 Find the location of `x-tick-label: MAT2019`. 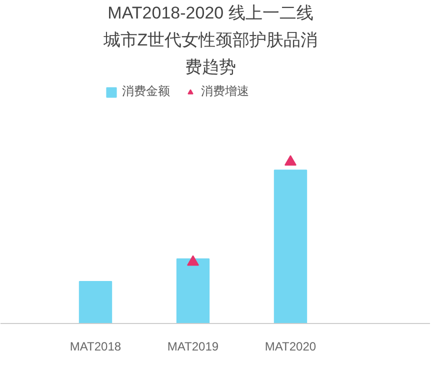

x-tick-label: MAT2019 is located at coordinates (193, 347).